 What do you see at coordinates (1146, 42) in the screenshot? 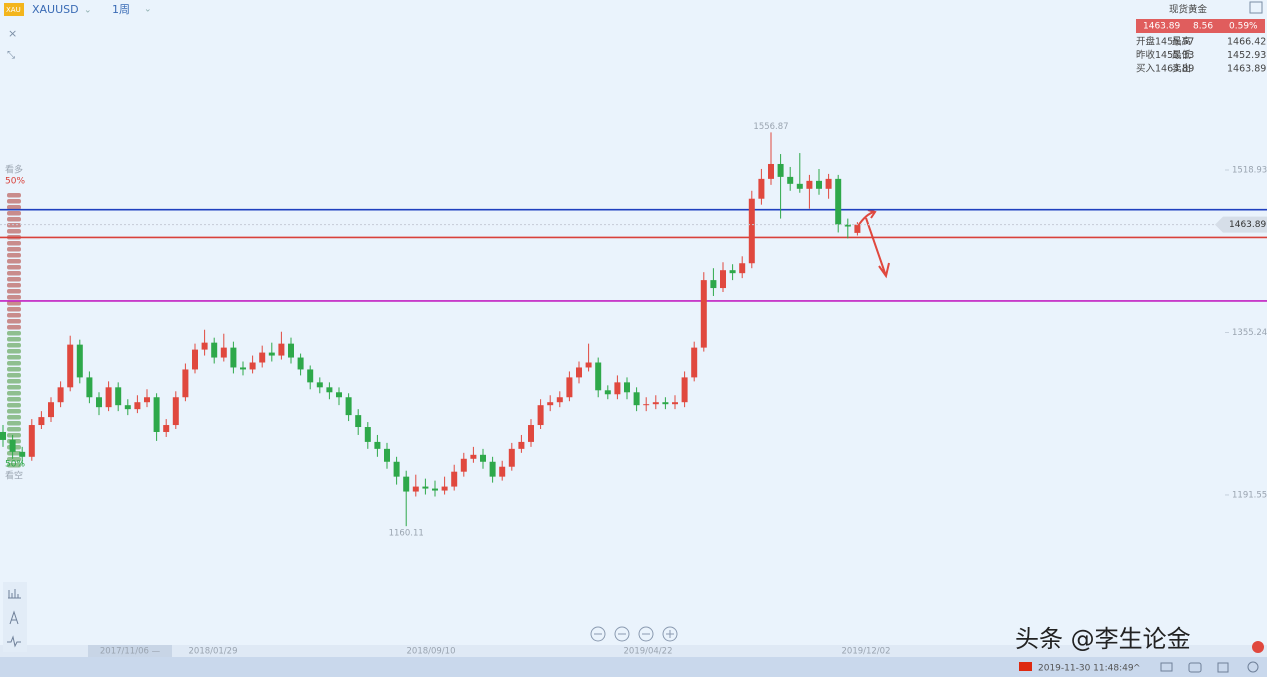
I see `quote-label: 开盘` at bounding box center [1146, 42].